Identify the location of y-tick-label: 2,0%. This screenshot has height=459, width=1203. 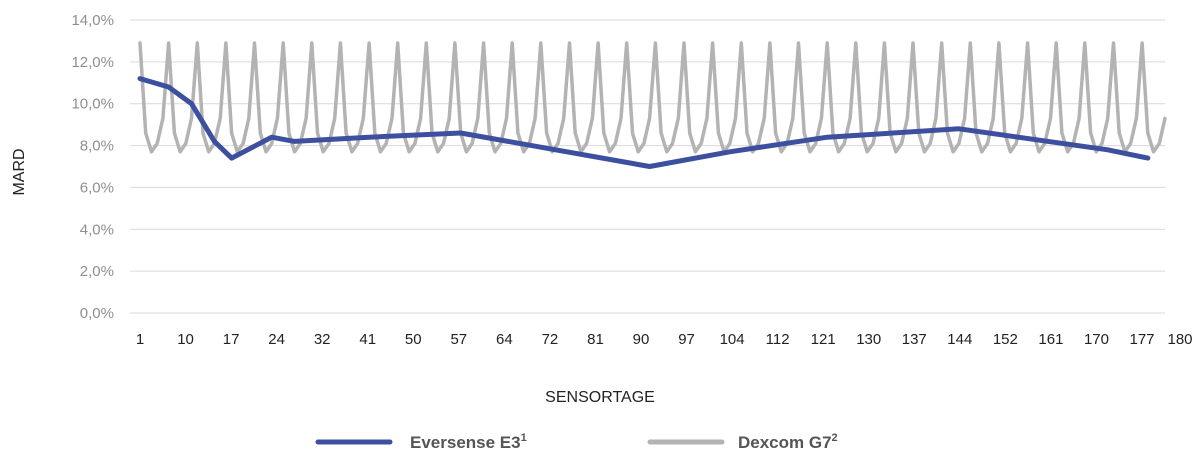
(97, 271).